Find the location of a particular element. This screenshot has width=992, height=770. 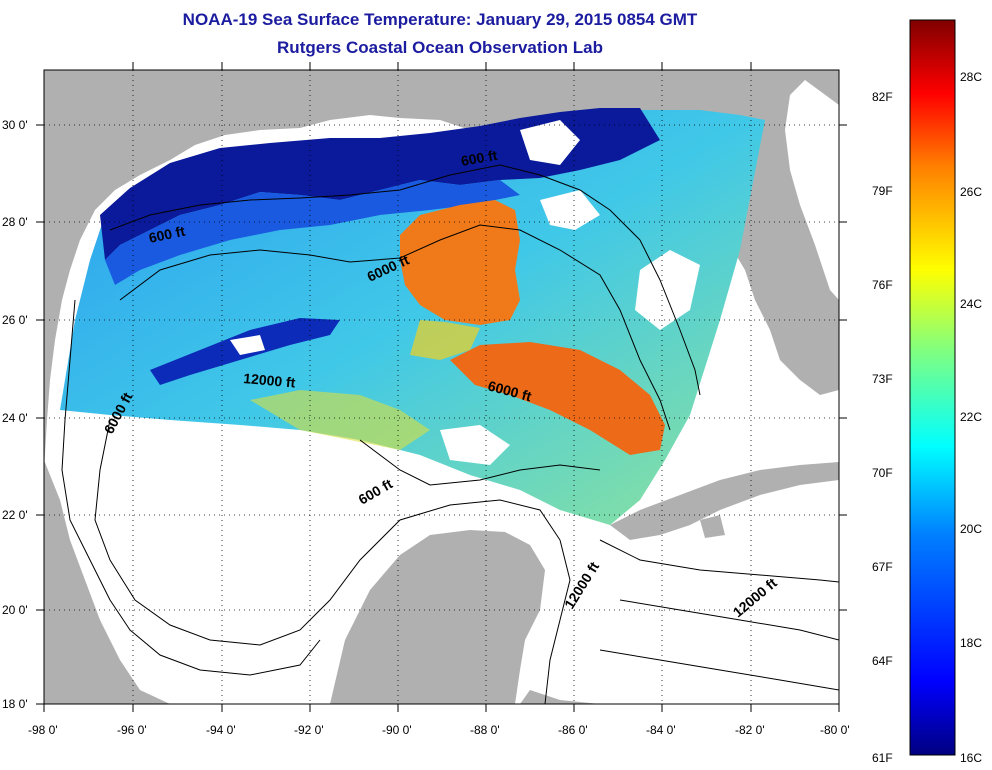

map-subtitle: Rutgers Coastal Ocean Observation Lab is located at coordinates (440, 47).